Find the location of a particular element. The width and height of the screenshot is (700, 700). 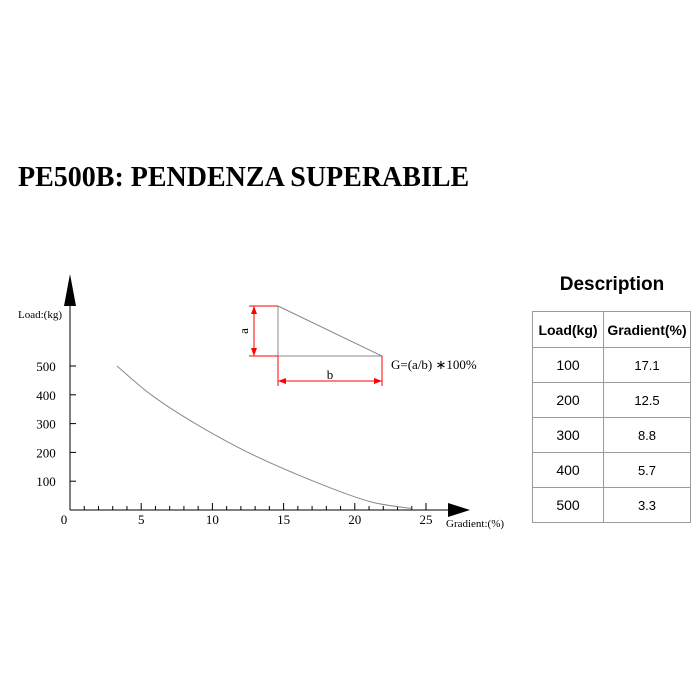

load-cell: 500 is located at coordinates (568, 505).